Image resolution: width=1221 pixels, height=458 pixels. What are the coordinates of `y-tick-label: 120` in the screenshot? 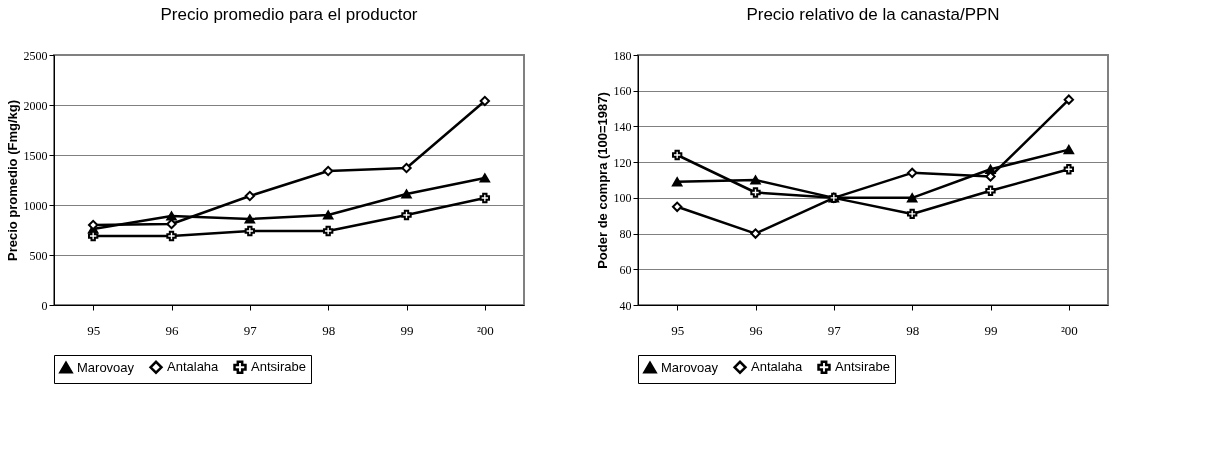 It's located at (622, 162).